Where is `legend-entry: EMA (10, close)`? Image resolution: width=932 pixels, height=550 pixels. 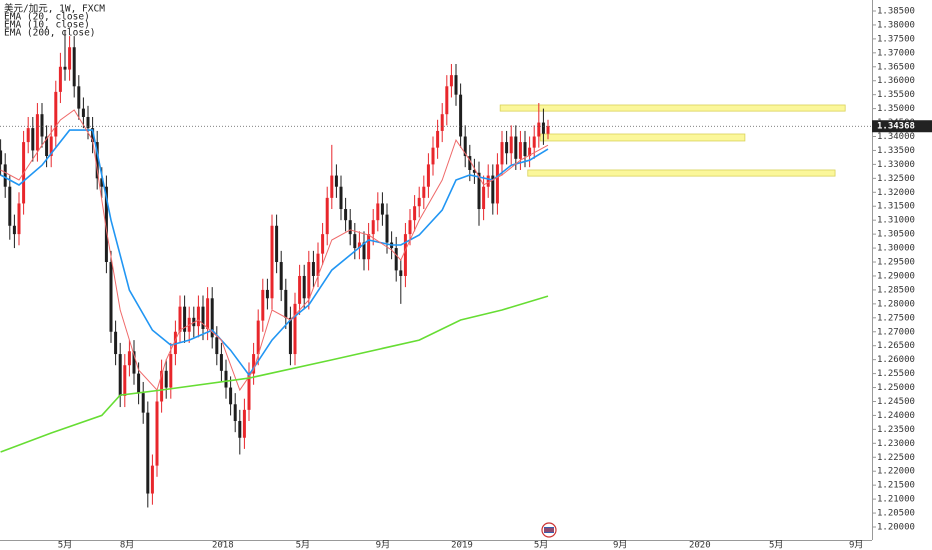 legend-entry: EMA (10, close) is located at coordinates (47, 25).